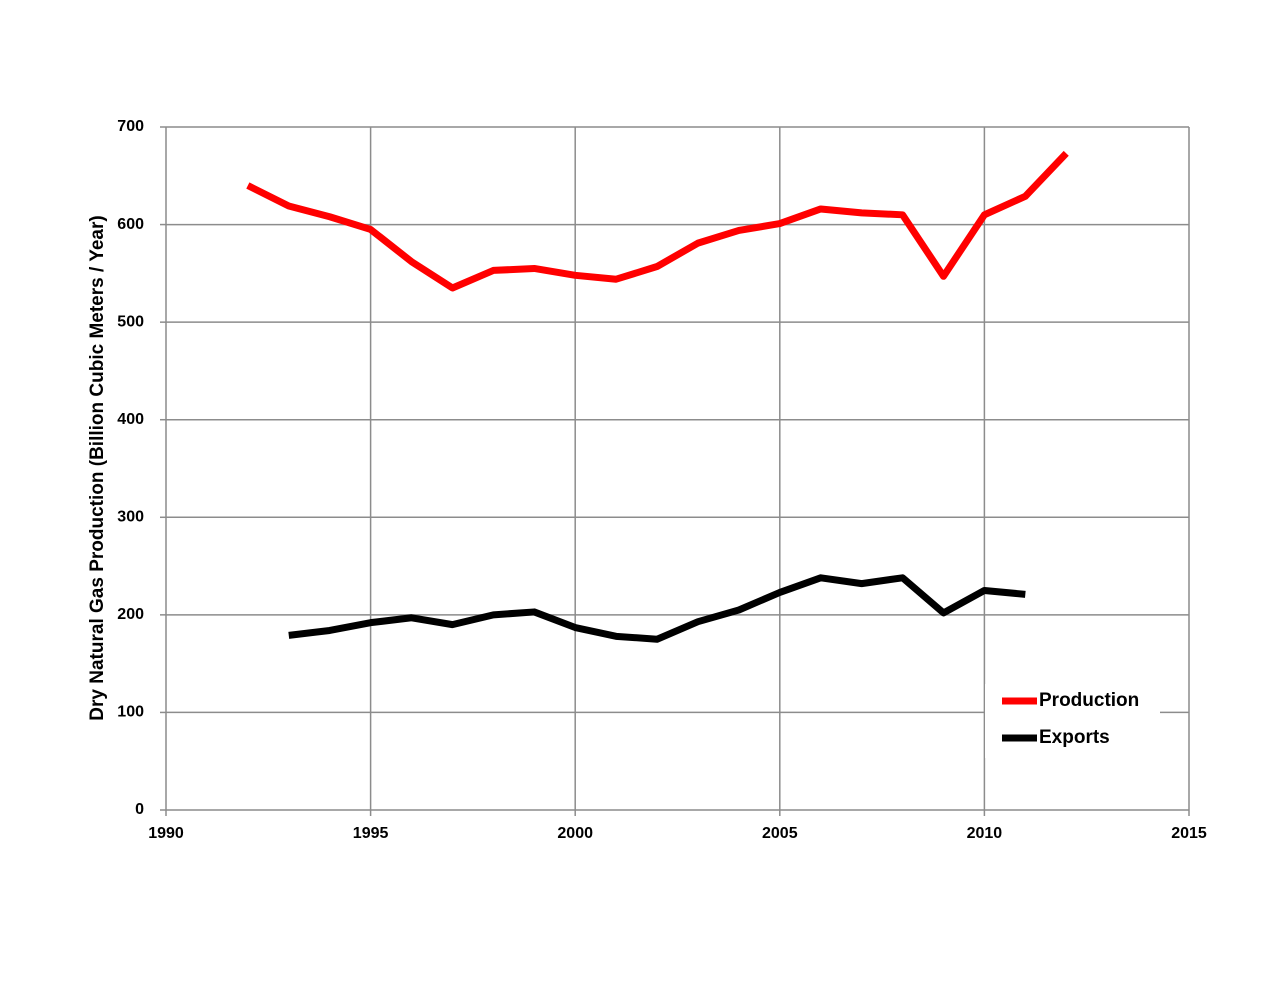 The width and height of the screenshot is (1280, 989). I want to click on y-tick-label: 200, so click(130, 614).